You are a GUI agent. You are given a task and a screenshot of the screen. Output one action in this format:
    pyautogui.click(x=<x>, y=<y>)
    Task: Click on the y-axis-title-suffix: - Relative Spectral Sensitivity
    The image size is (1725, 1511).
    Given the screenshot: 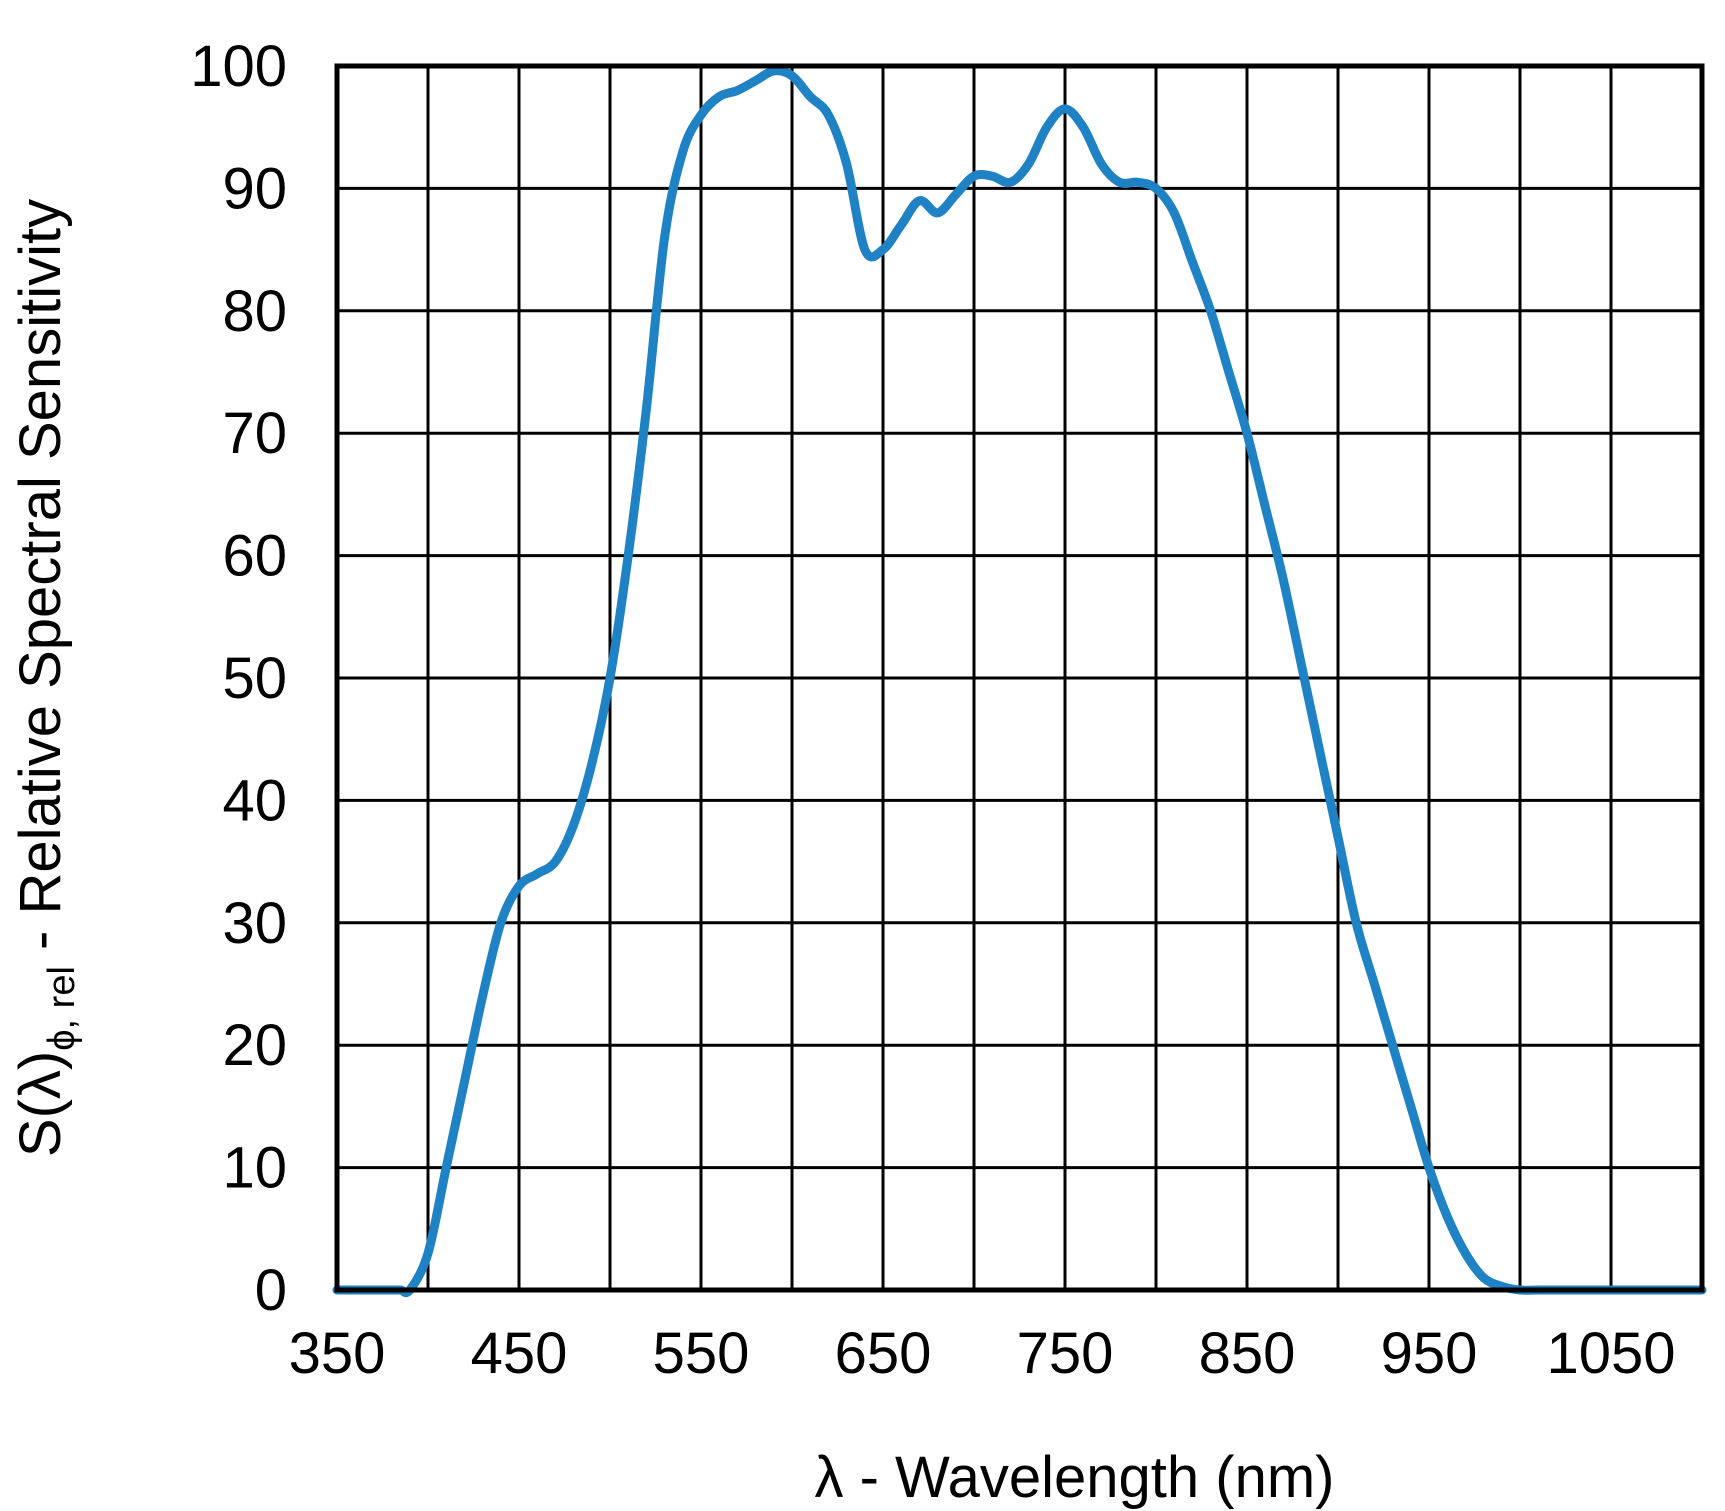 What is the action you would take?
    pyautogui.click(x=40, y=582)
    